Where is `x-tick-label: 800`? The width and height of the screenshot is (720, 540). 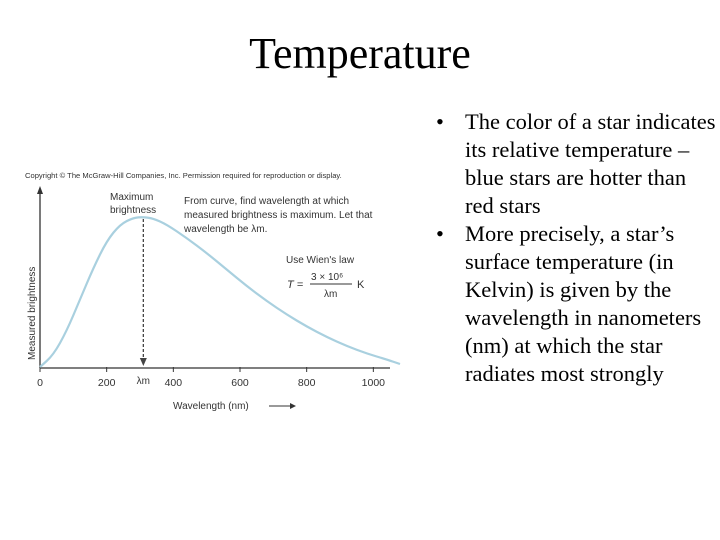 x-tick-label: 800 is located at coordinates (307, 383).